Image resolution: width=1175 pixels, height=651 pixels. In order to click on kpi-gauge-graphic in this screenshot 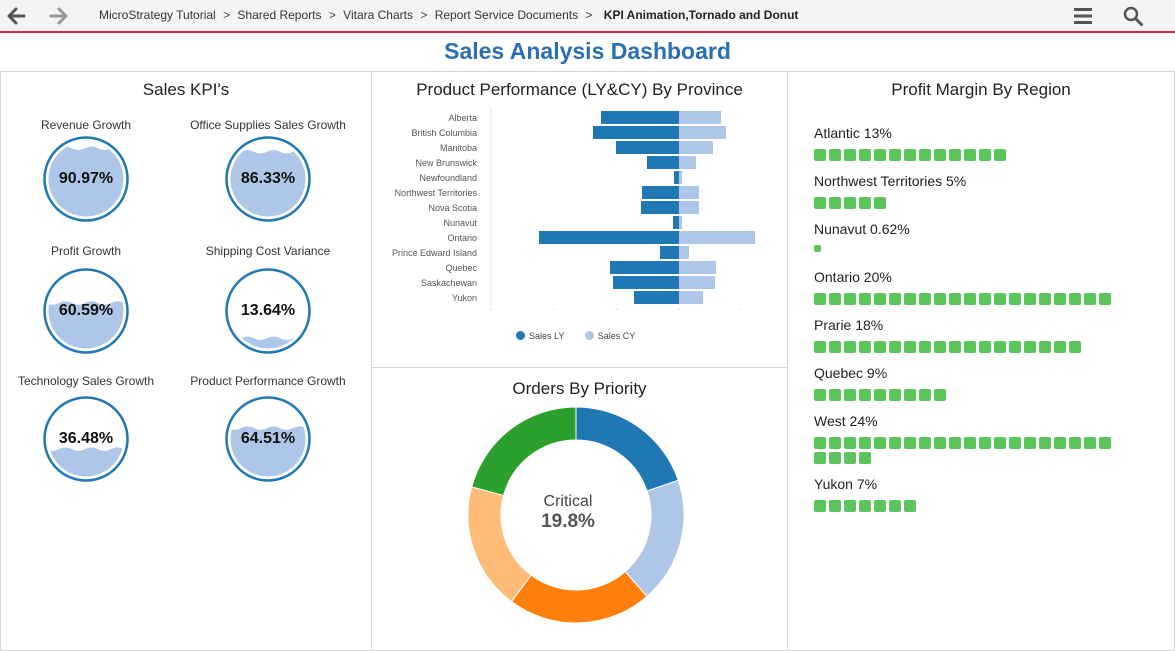, I will do `click(268, 311)`.